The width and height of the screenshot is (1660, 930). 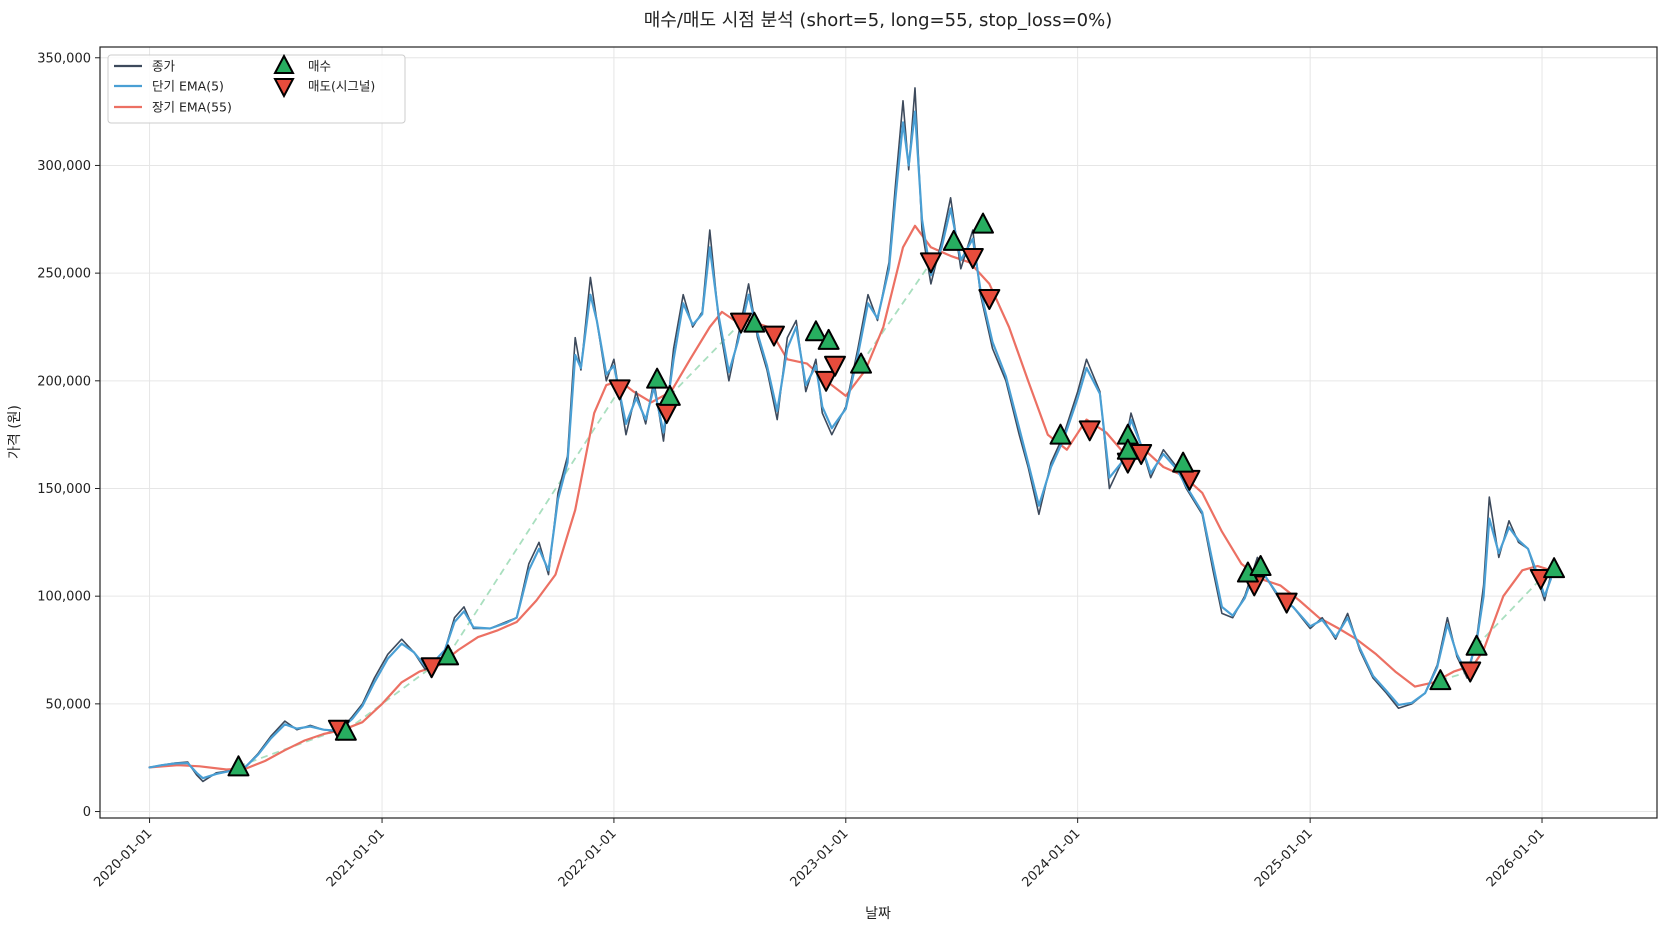 What do you see at coordinates (64, 381) in the screenshot?
I see `y-tick-label: 200,000` at bounding box center [64, 381].